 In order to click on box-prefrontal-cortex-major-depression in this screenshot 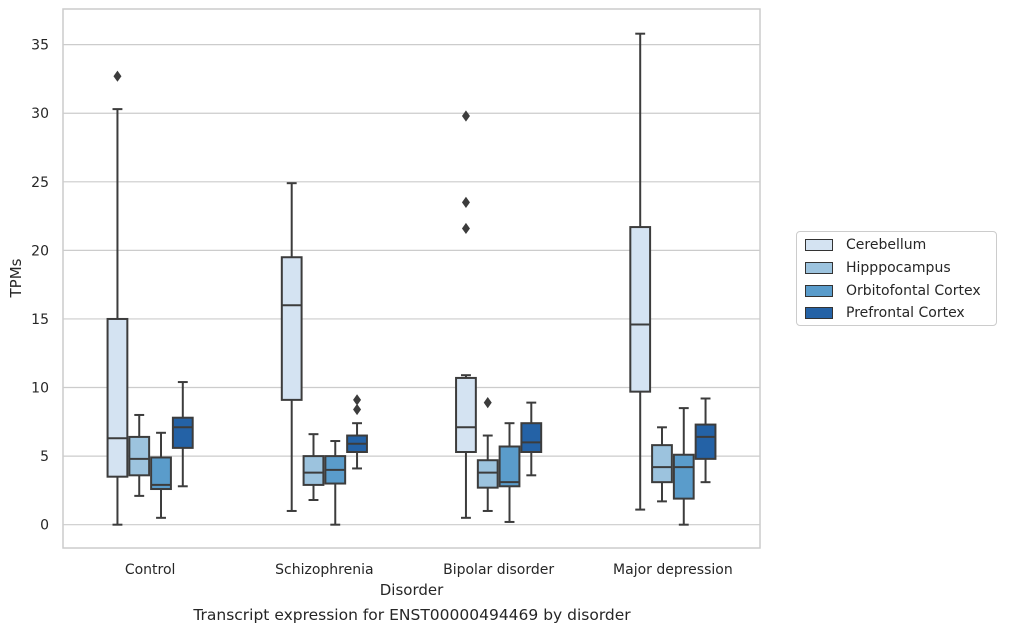, I will do `click(705, 440)`.